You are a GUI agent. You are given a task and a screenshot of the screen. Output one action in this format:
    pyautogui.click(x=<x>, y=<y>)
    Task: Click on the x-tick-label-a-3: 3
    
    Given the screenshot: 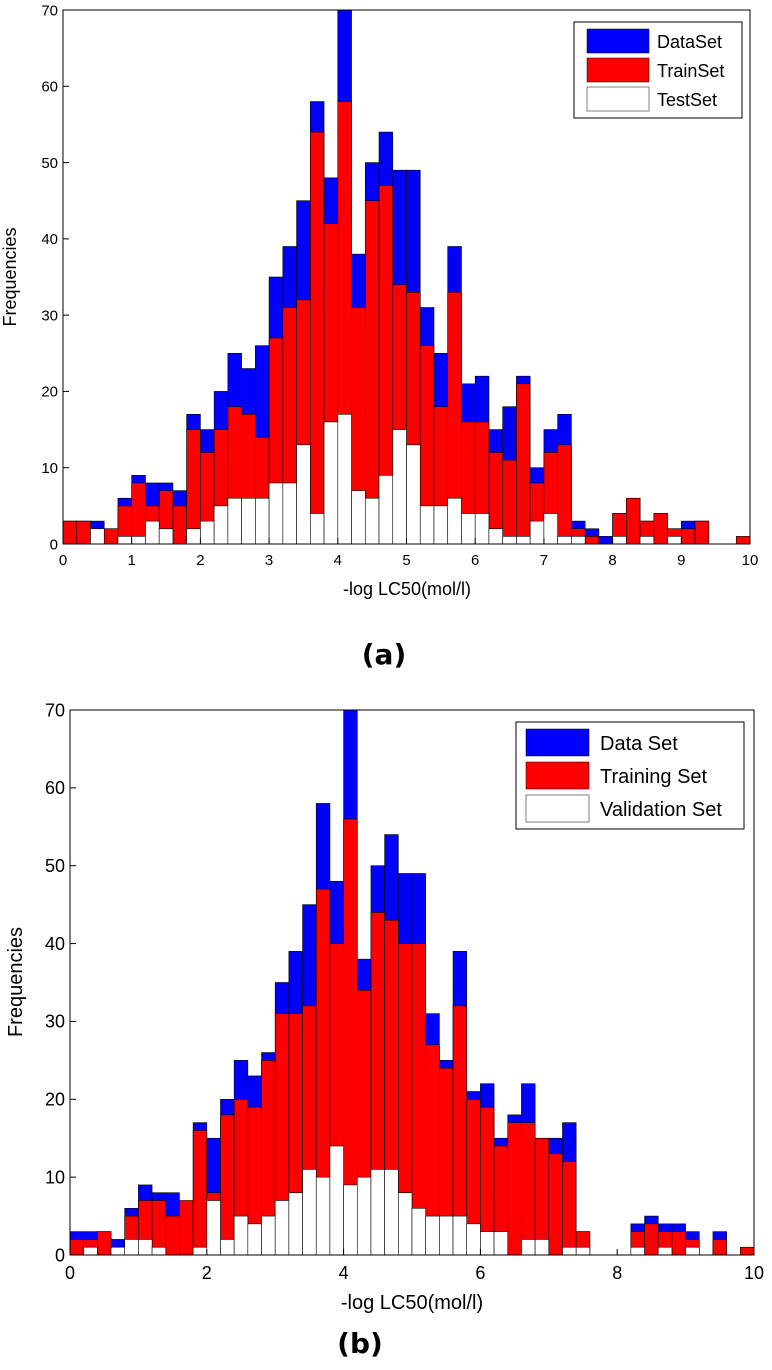 What is the action you would take?
    pyautogui.click(x=269, y=560)
    